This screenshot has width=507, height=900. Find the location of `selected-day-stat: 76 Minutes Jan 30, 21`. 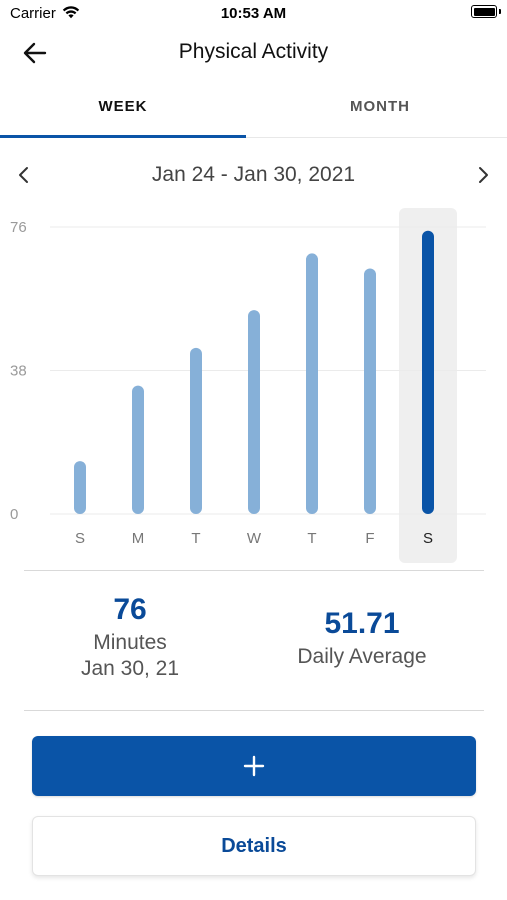

selected-day-stat: 76 Minutes Jan 30, 21 is located at coordinates (130, 637).